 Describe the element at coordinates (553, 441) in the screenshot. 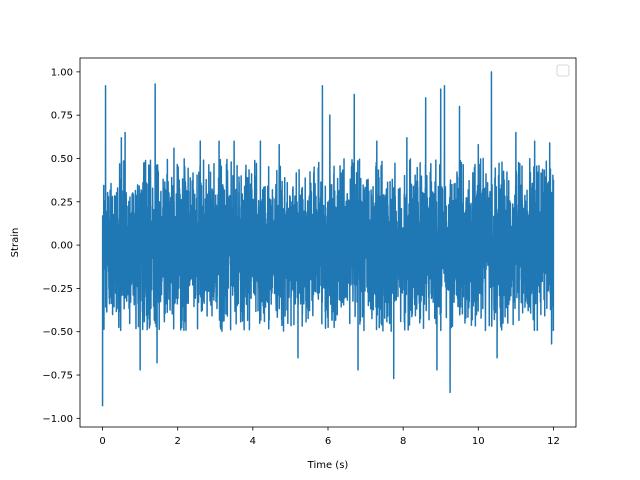

I see `x-tick-label: 12` at that location.